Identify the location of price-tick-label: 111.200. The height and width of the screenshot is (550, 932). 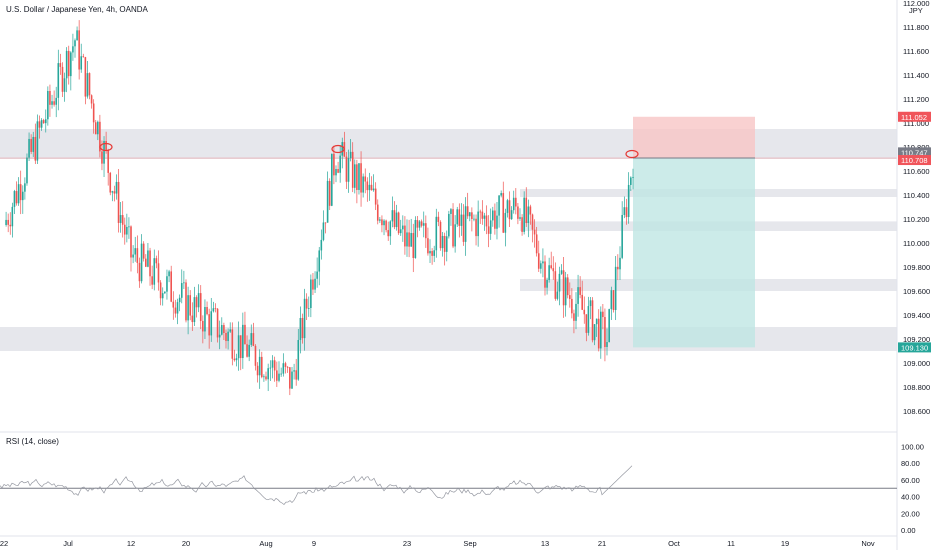
(916, 99).